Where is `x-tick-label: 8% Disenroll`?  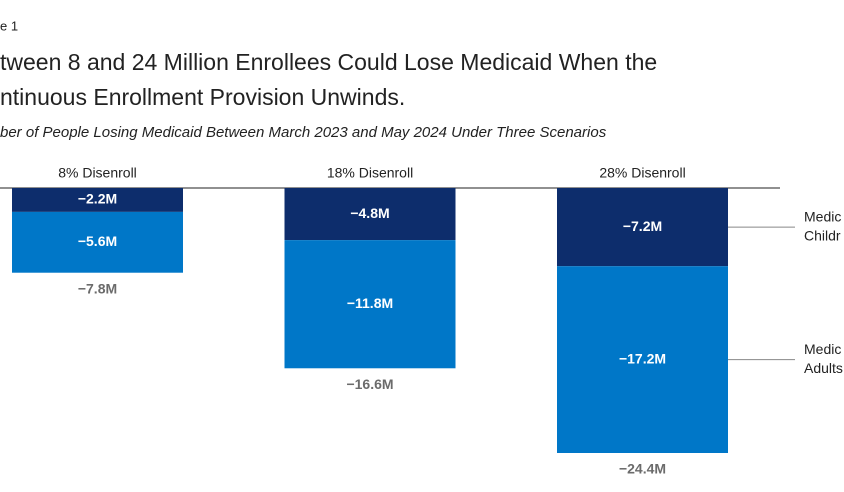
x-tick-label: 8% Disenroll is located at coordinates (97, 173).